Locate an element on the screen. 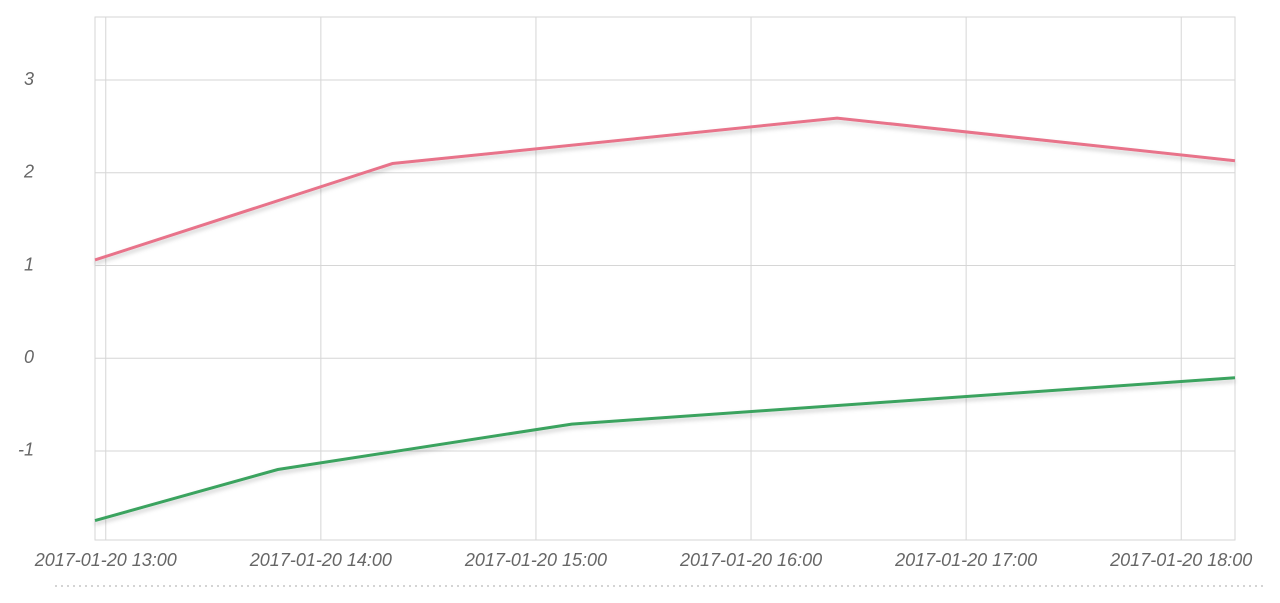 Image resolution: width=1280 pixels, height=603 pixels. y-tick-label: 0 is located at coordinates (29, 357).